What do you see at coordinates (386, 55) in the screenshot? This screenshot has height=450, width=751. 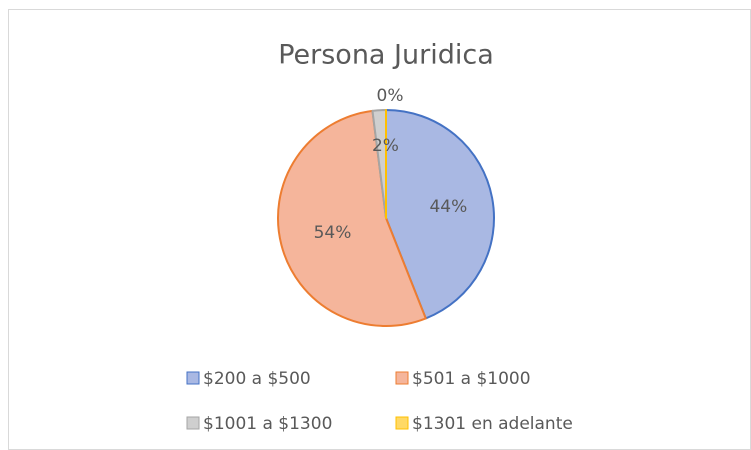 I see `chart-title: Persona Juridica` at bounding box center [386, 55].